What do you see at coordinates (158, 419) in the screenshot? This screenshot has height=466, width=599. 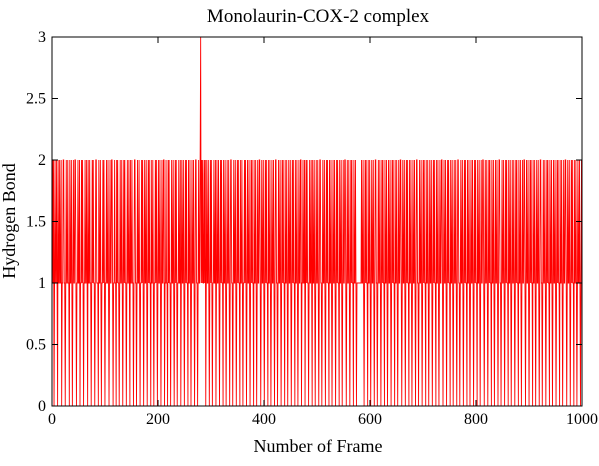 I see `x-tick-label-1: 200` at bounding box center [158, 419].